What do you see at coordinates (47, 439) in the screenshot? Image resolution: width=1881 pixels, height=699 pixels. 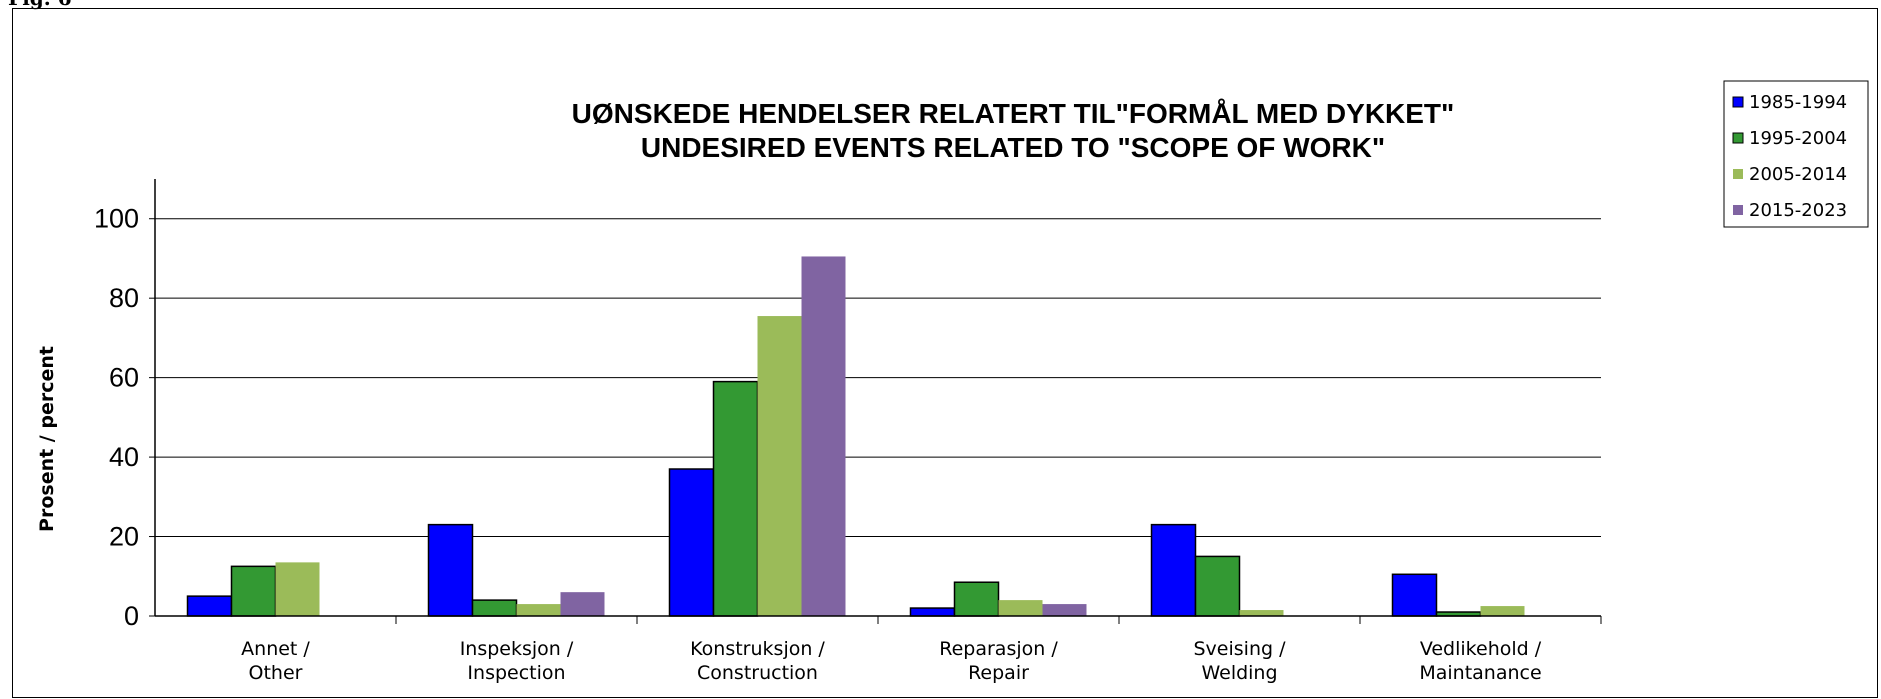 I see `y-axis-label: Prosent / percent` at bounding box center [47, 439].